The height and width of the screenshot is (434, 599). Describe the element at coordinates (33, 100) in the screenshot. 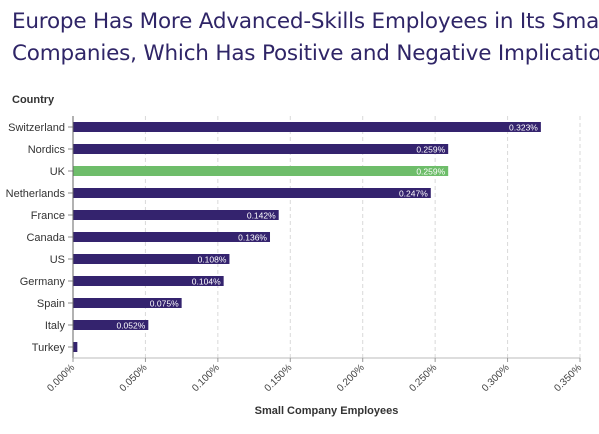

I see `y-axis-label: Country` at that location.